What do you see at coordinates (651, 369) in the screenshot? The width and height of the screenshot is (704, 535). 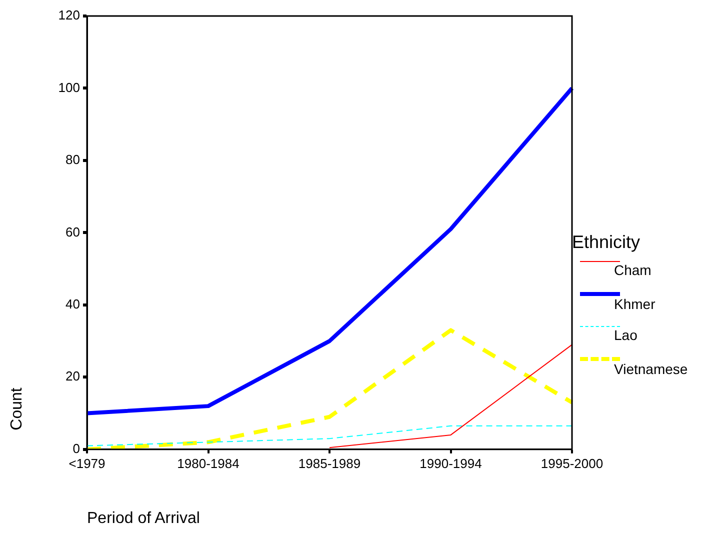 I see `legend-label: Vietnamese` at bounding box center [651, 369].